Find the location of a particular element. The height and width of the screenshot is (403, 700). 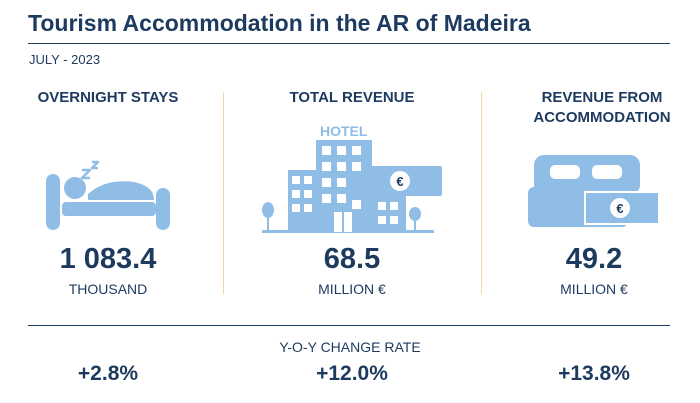

indicator-label: OVERNIGHT STAYS is located at coordinates (108, 97).